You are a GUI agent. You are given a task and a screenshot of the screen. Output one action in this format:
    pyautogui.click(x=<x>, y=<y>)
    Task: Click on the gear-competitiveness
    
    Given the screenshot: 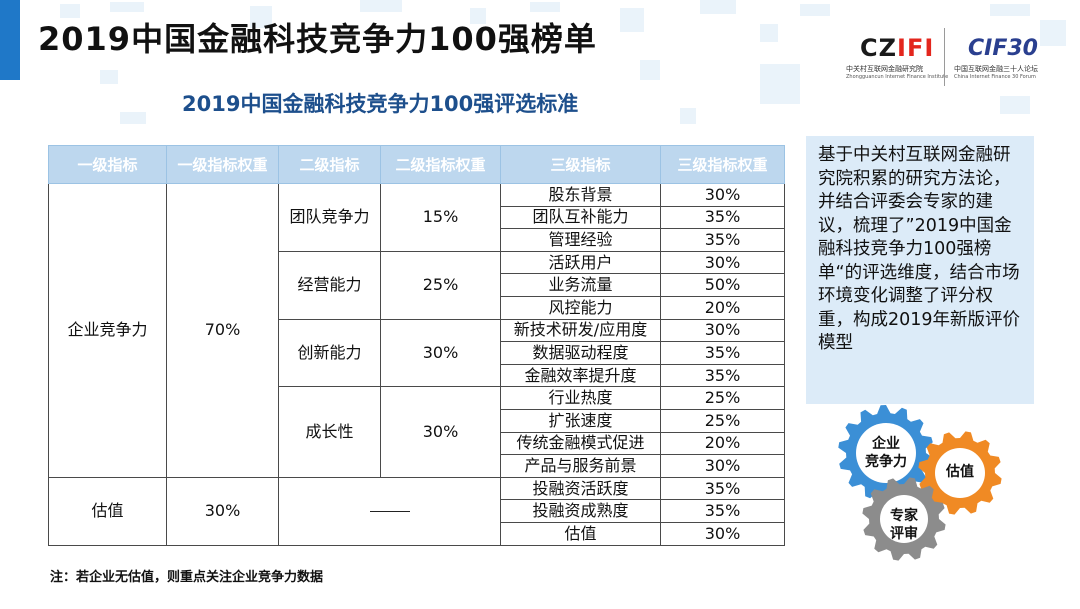 What is the action you would take?
    pyautogui.click(x=886, y=453)
    